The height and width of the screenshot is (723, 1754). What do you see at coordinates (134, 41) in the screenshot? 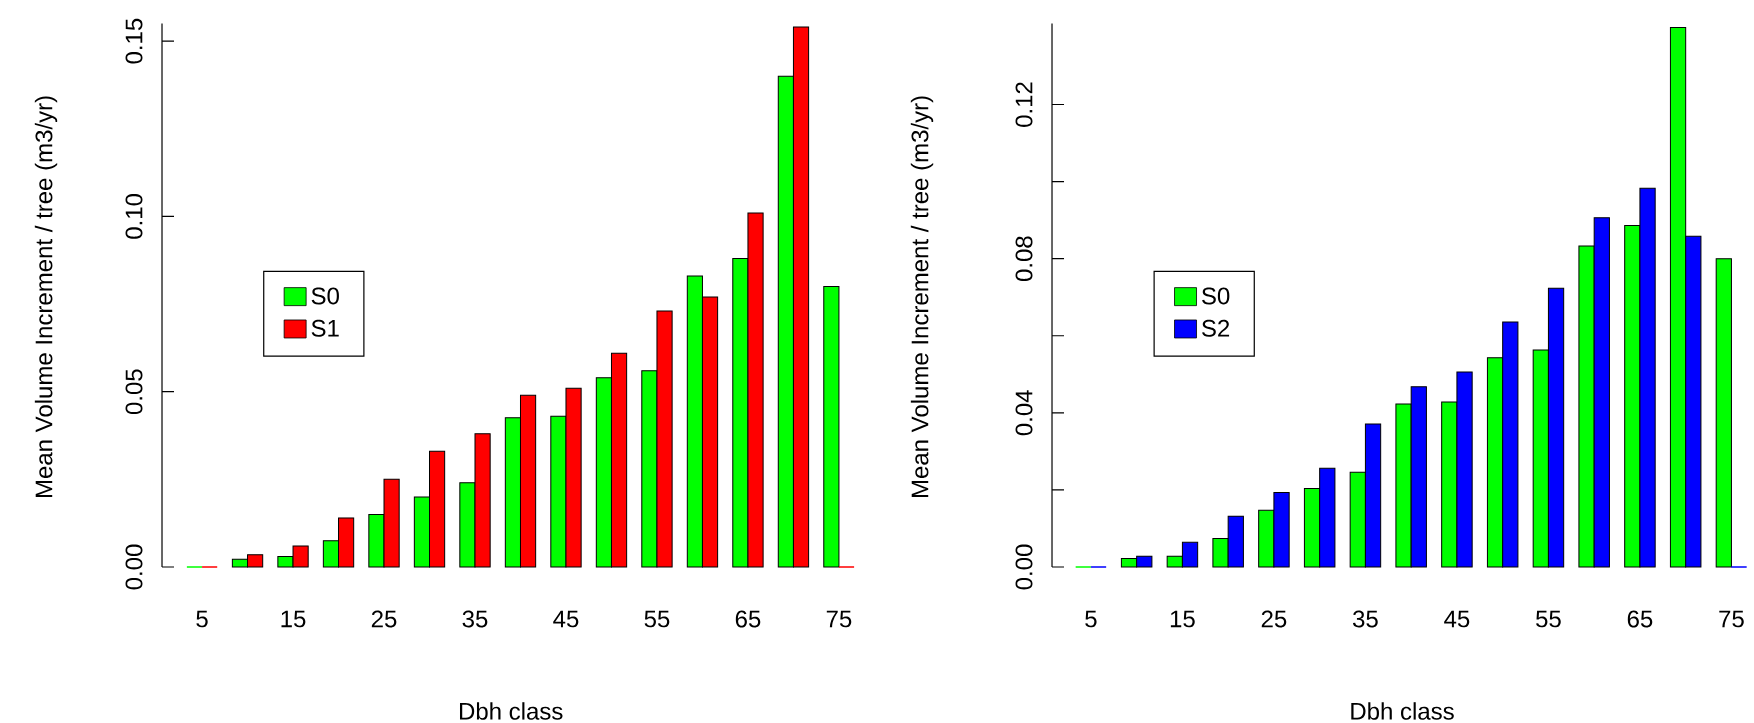
I see `y-tick-label: 0.15` at bounding box center [134, 41].